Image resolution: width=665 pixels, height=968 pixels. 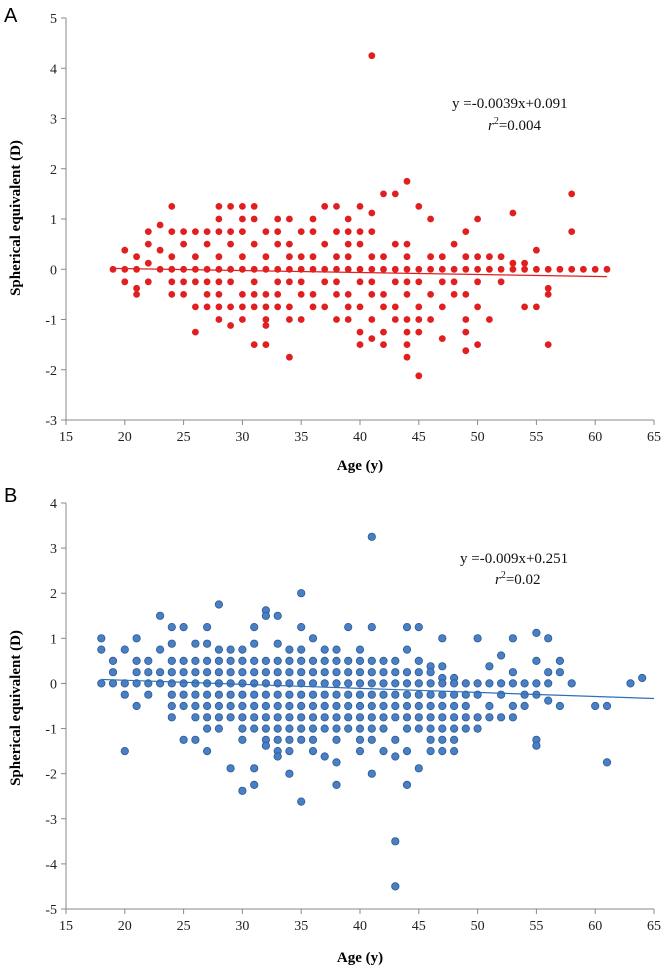 I want to click on panel-a-x-title: Age (y), so click(x=360, y=466).